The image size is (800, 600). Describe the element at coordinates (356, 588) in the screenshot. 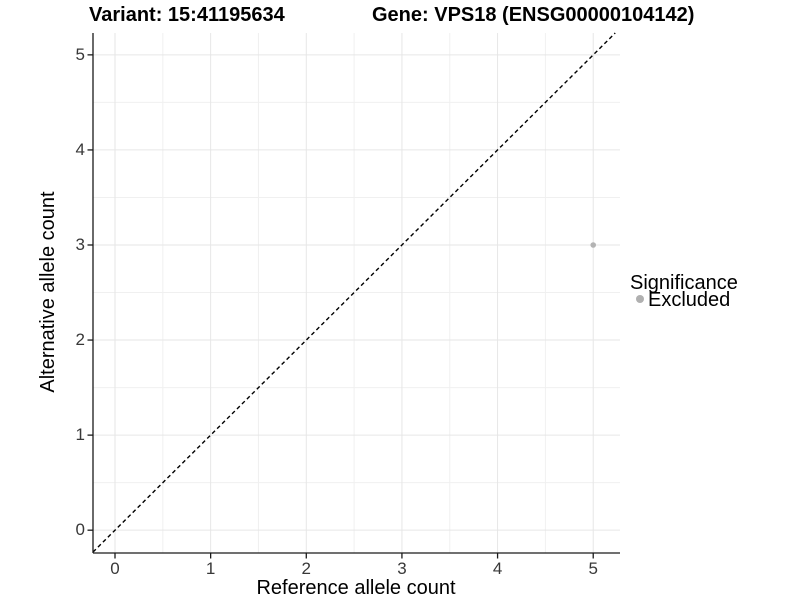

I see `x-axis-title: Reference allele count` at that location.